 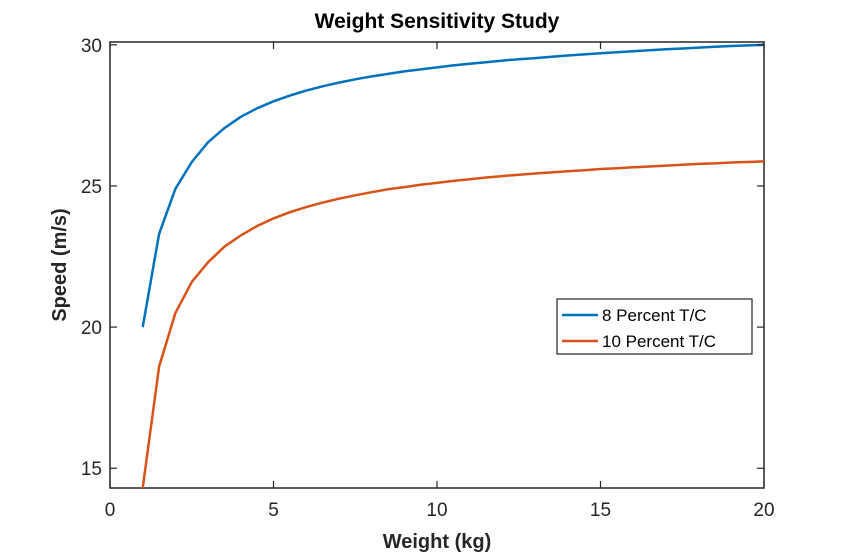 I want to click on y-tick-label: 30, so click(x=91, y=46).